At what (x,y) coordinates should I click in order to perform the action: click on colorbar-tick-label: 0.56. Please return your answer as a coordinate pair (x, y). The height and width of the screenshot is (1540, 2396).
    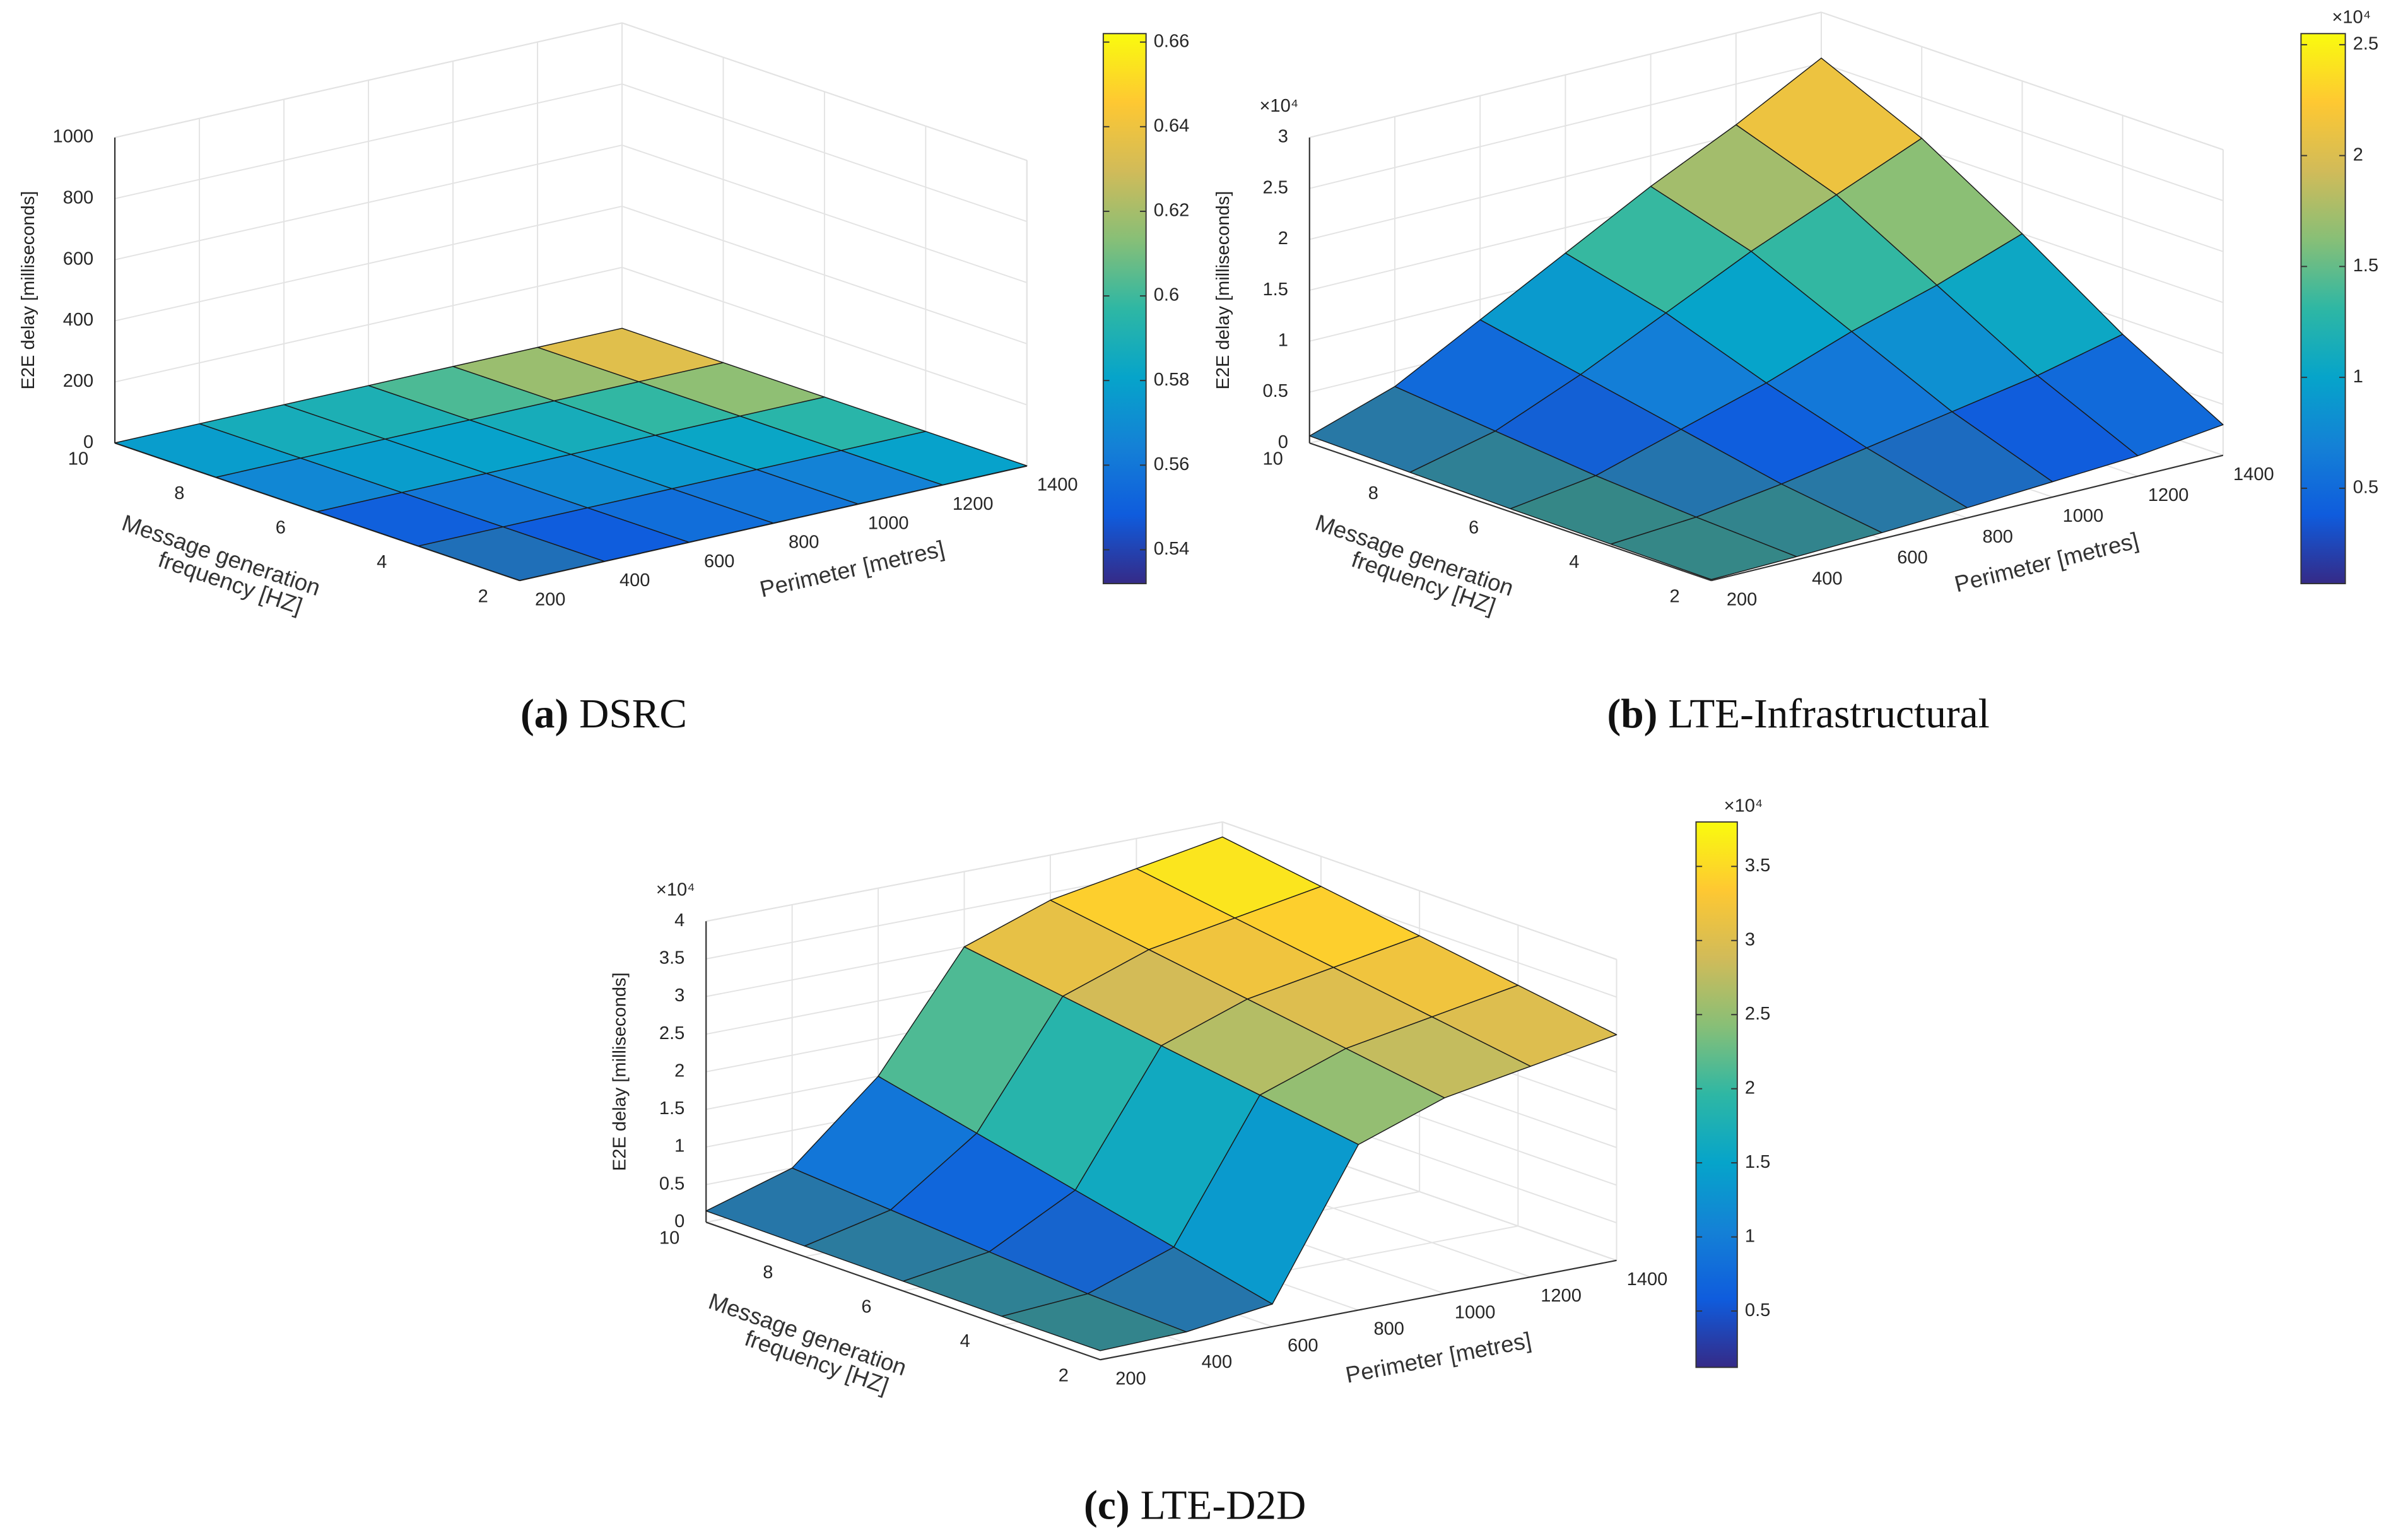
    Looking at the image, I should click on (1172, 464).